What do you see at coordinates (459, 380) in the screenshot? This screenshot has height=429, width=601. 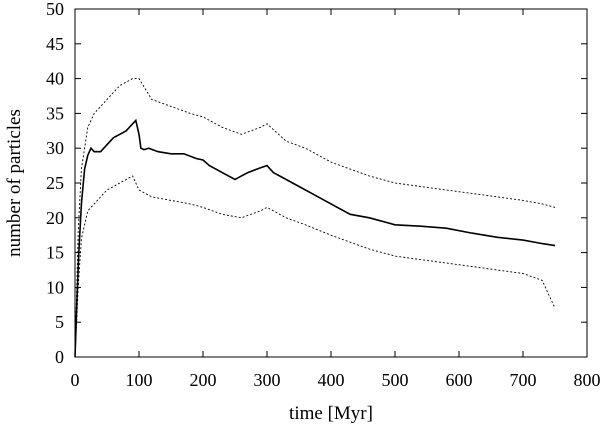 I see `x-tick-label: 600` at bounding box center [459, 380].